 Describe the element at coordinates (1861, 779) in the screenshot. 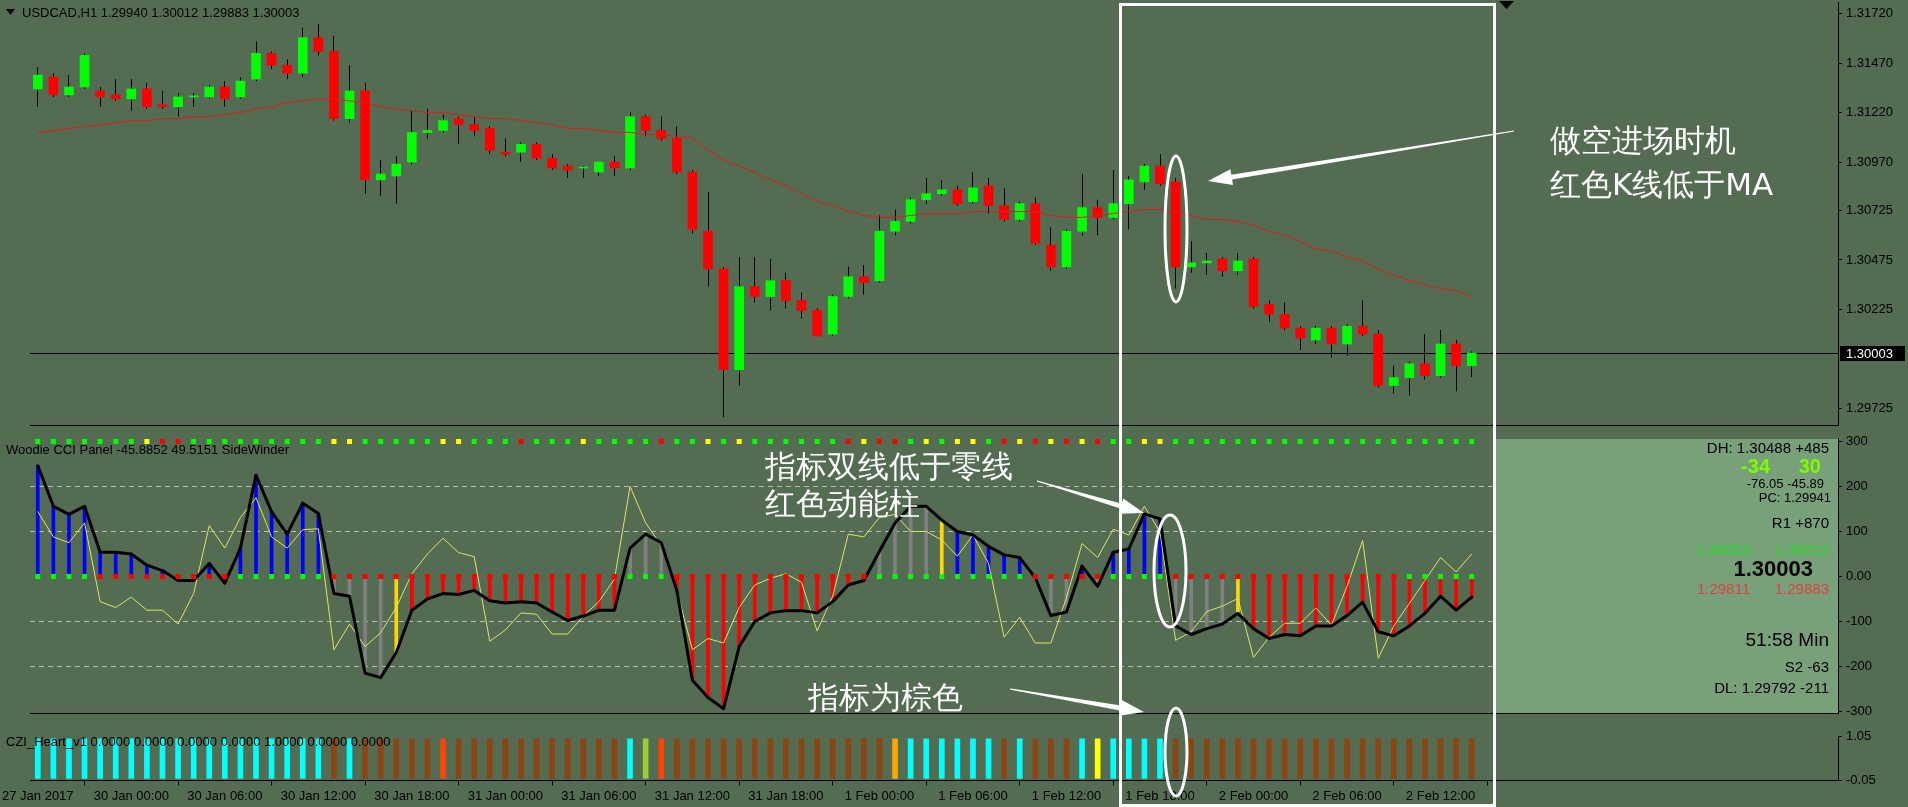

I see `y-tick-label: -0.05` at that location.